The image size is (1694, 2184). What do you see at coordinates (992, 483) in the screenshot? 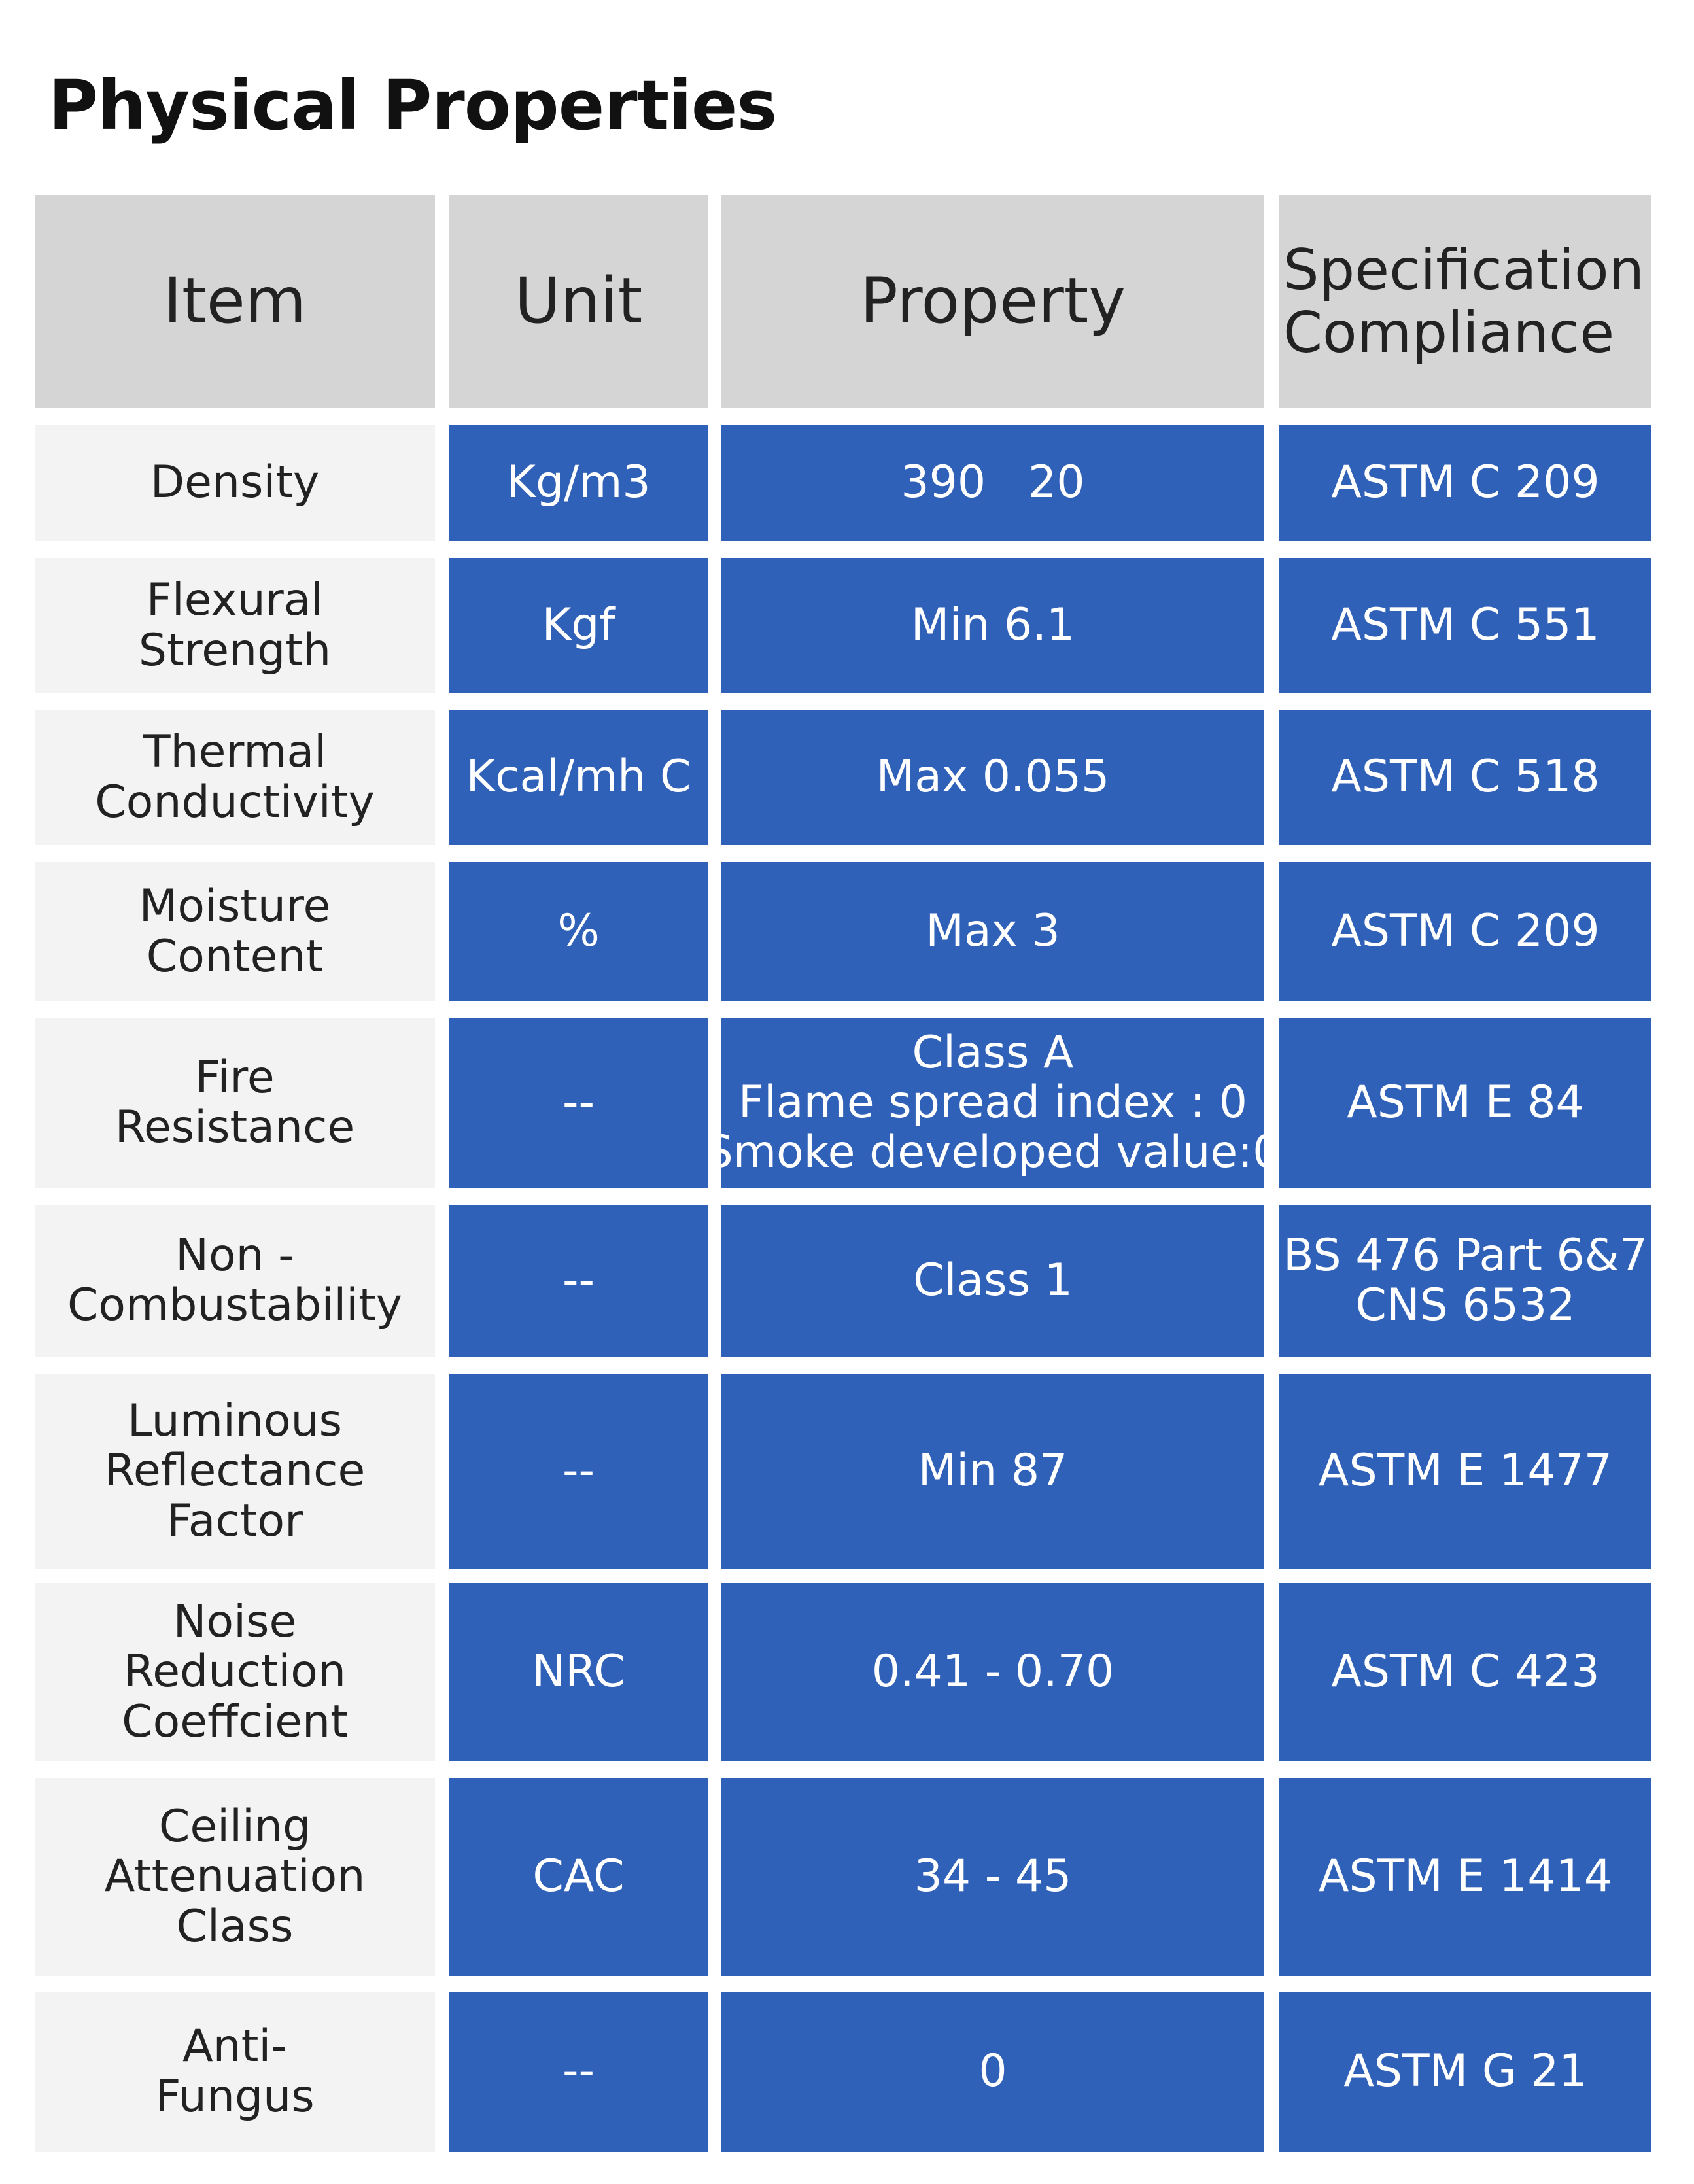
I see `table-cell: 390 20` at bounding box center [992, 483].